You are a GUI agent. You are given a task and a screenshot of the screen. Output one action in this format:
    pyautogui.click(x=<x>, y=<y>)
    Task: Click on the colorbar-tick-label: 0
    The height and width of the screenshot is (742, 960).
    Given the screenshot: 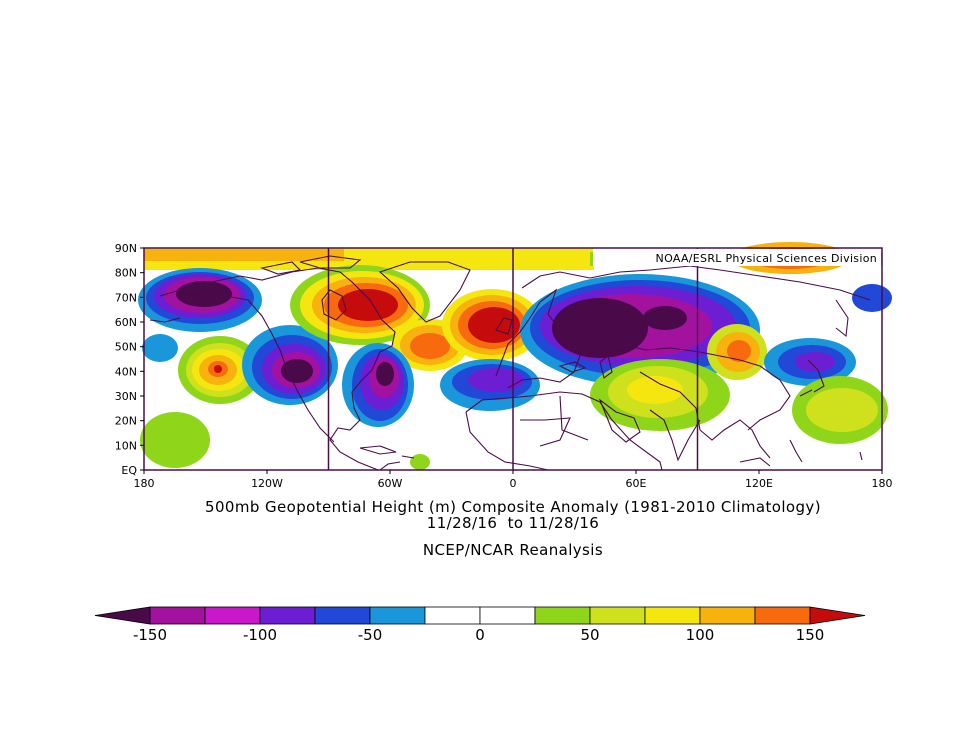 What is the action you would take?
    pyautogui.click(x=480, y=635)
    